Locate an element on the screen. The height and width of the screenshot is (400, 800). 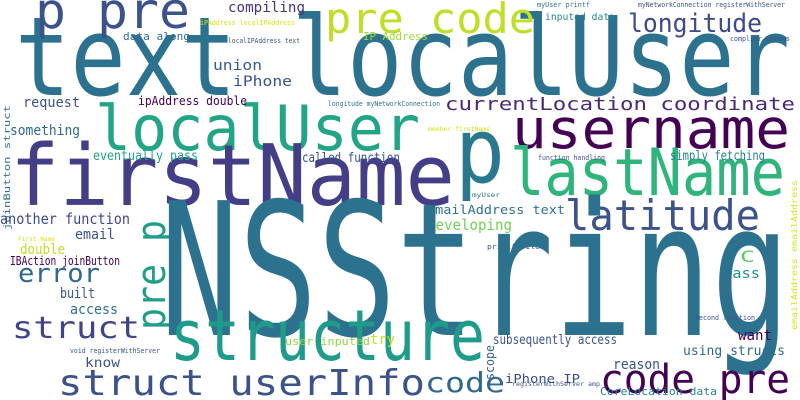
word: code pre is located at coordinates (695, 378).